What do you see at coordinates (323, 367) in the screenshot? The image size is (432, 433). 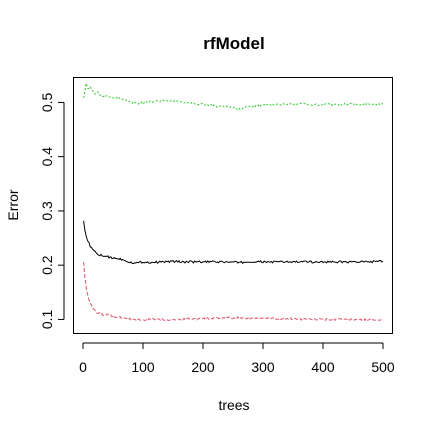 I see `x-tick-label: 400` at bounding box center [323, 367].